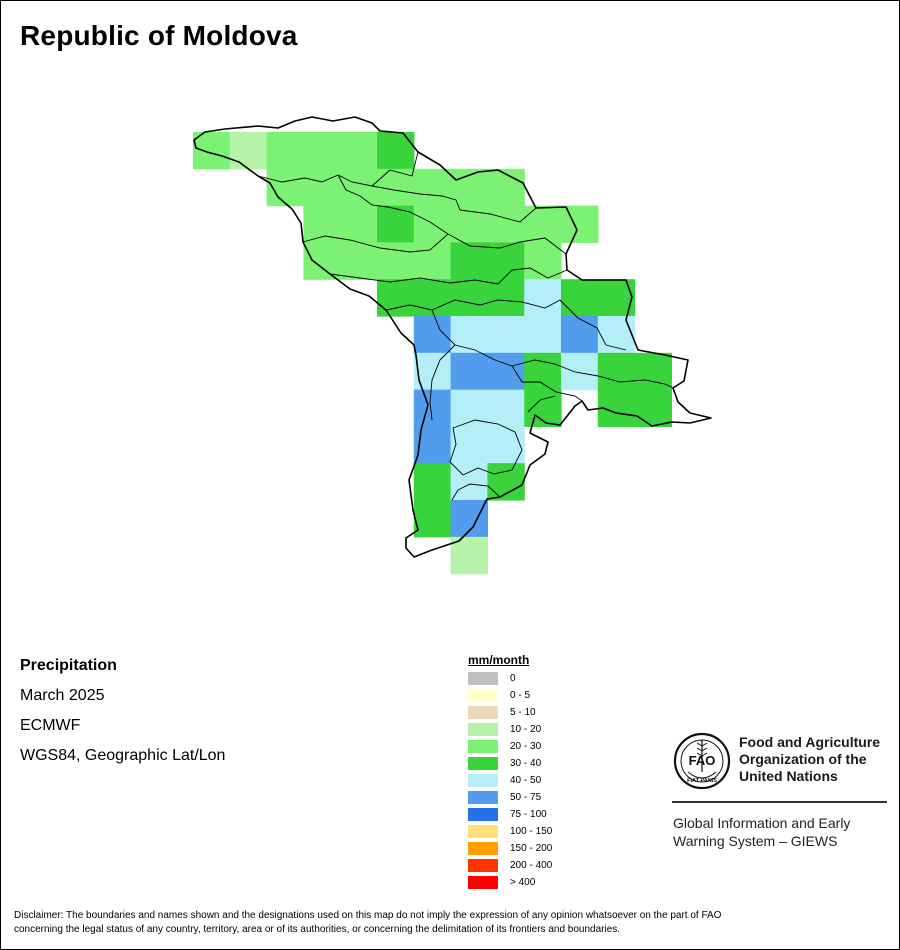 Image resolution: width=900 pixels, height=950 pixels. I want to click on period-label: March 2025, so click(62, 695).